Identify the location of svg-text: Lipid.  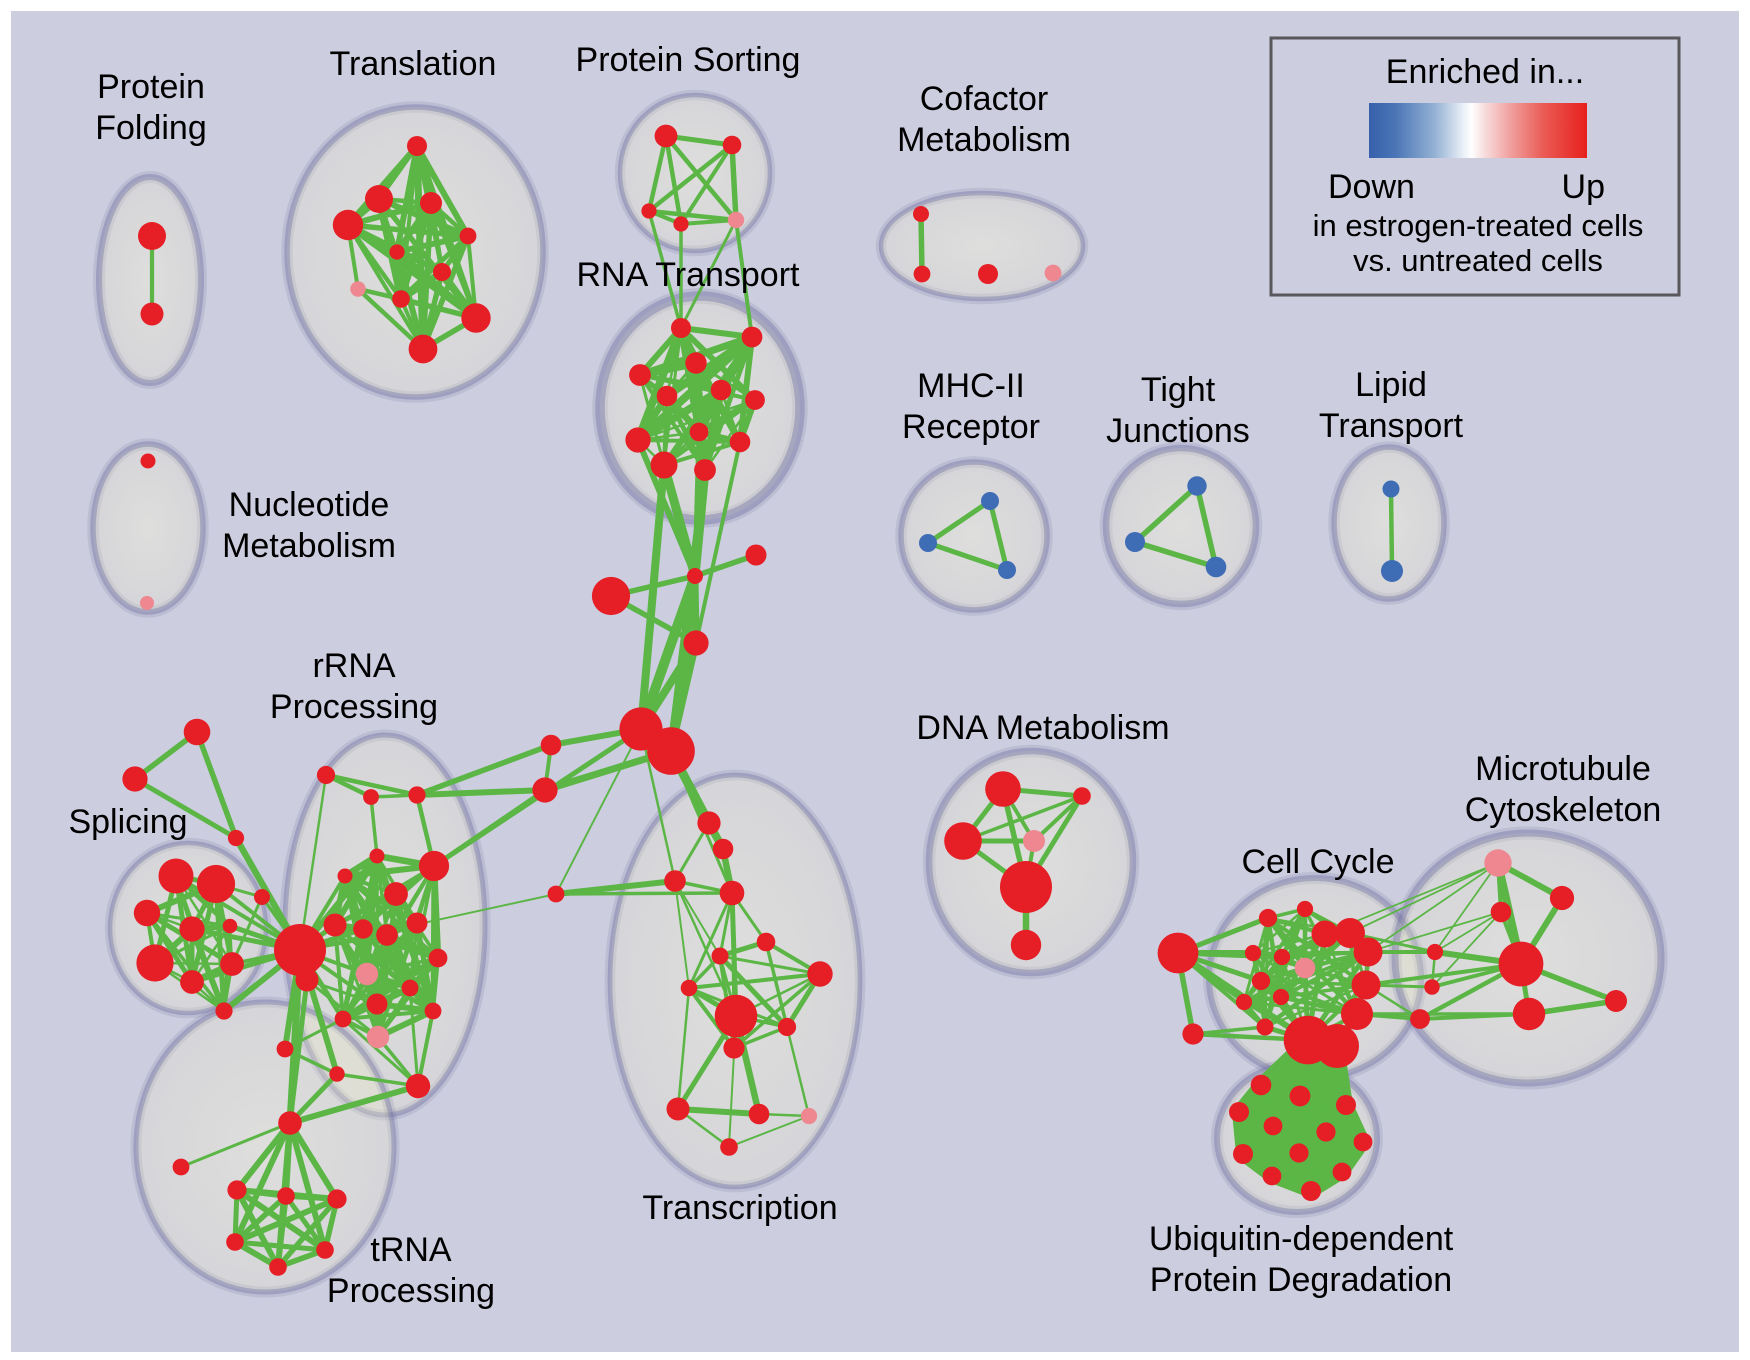
(1391, 385).